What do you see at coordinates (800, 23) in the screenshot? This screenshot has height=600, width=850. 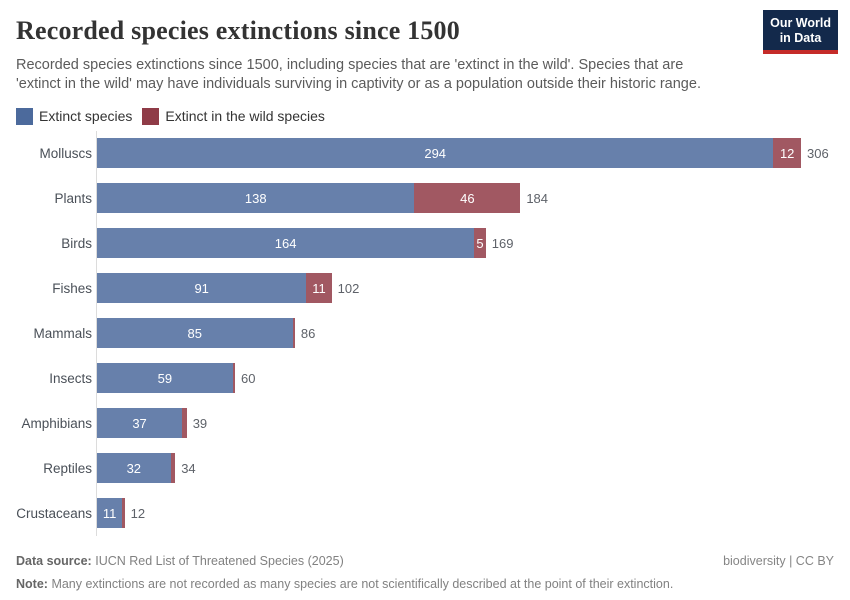 I see `owid-logo-line1: Our World` at bounding box center [800, 23].